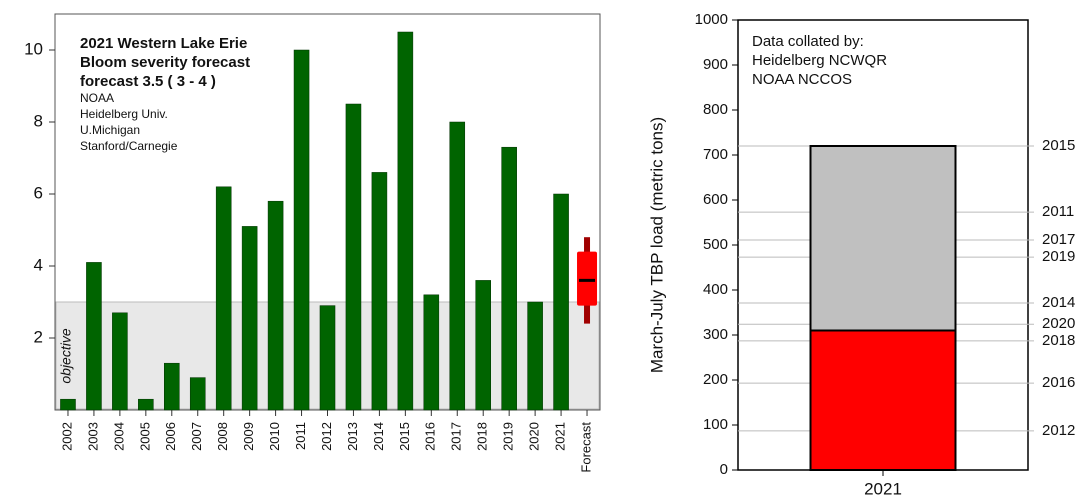 Image resolution: width=1084 pixels, height=502 pixels. Describe the element at coordinates (715, 199) in the screenshot. I see `y-tick-label: 600` at that location.